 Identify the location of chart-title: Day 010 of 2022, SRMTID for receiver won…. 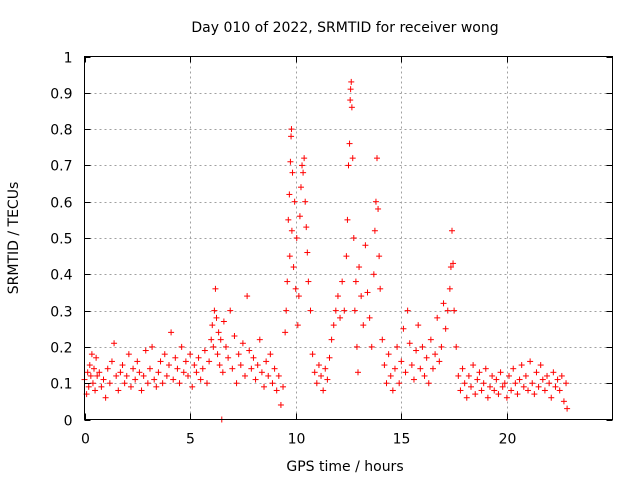
(344, 28).